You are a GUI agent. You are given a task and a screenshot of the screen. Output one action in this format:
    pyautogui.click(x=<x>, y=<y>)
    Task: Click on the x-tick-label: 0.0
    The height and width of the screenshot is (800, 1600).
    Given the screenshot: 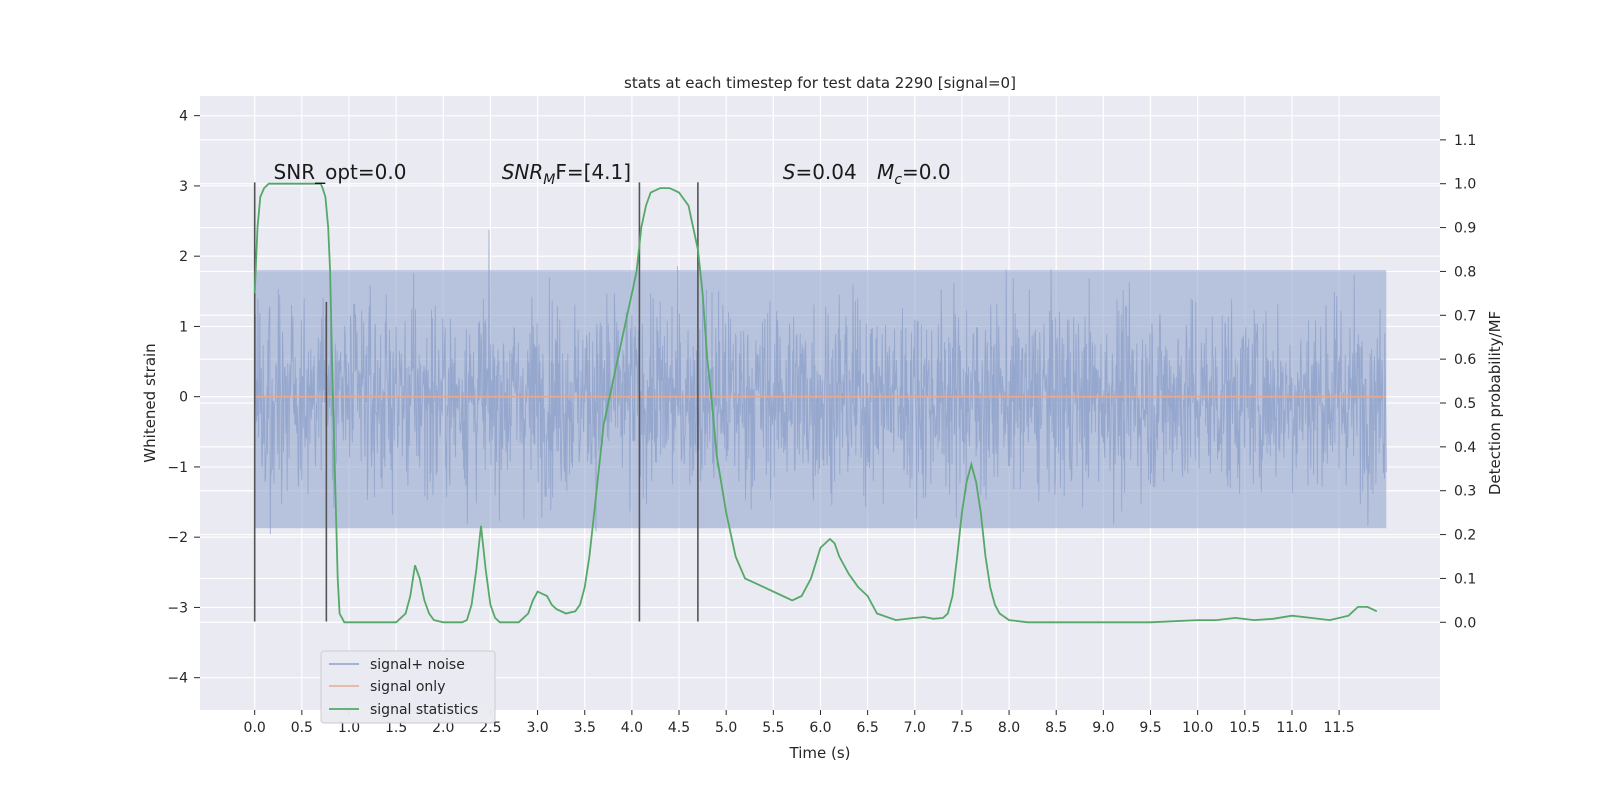 What is the action you would take?
    pyautogui.click(x=255, y=728)
    